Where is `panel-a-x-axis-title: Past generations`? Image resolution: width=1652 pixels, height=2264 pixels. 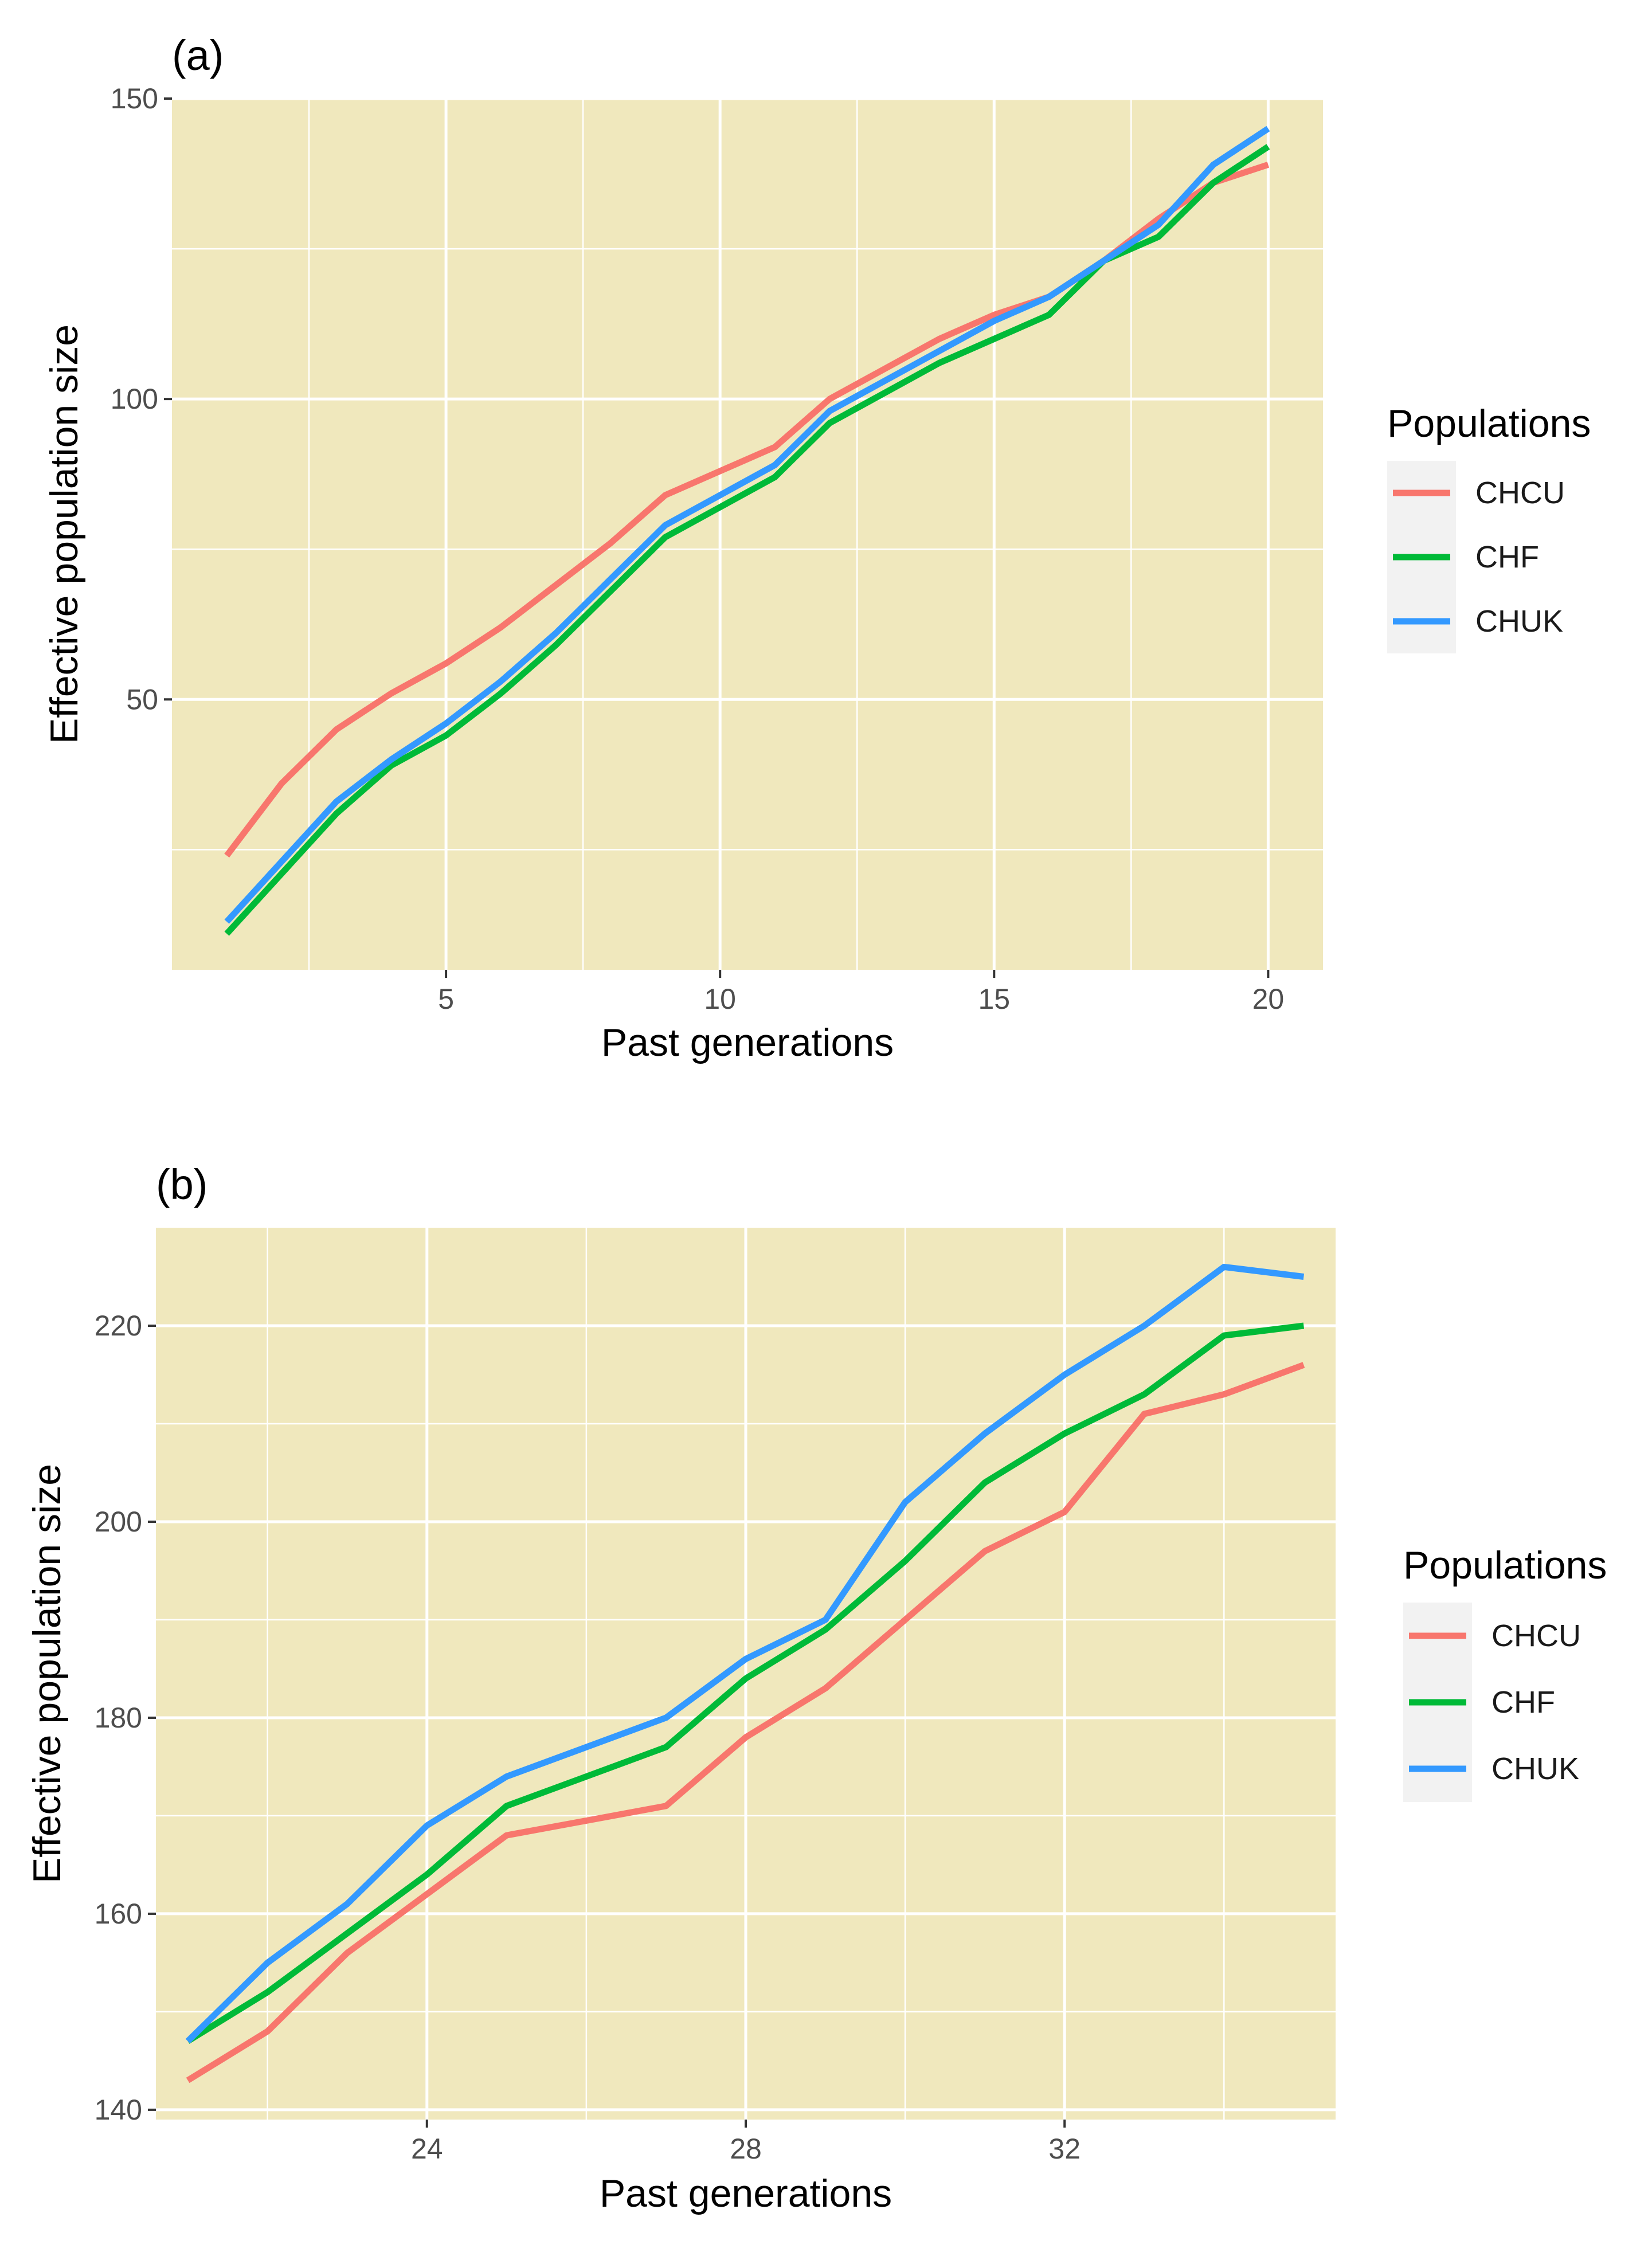 panel-a-x-axis-title: Past generations is located at coordinates (747, 1042).